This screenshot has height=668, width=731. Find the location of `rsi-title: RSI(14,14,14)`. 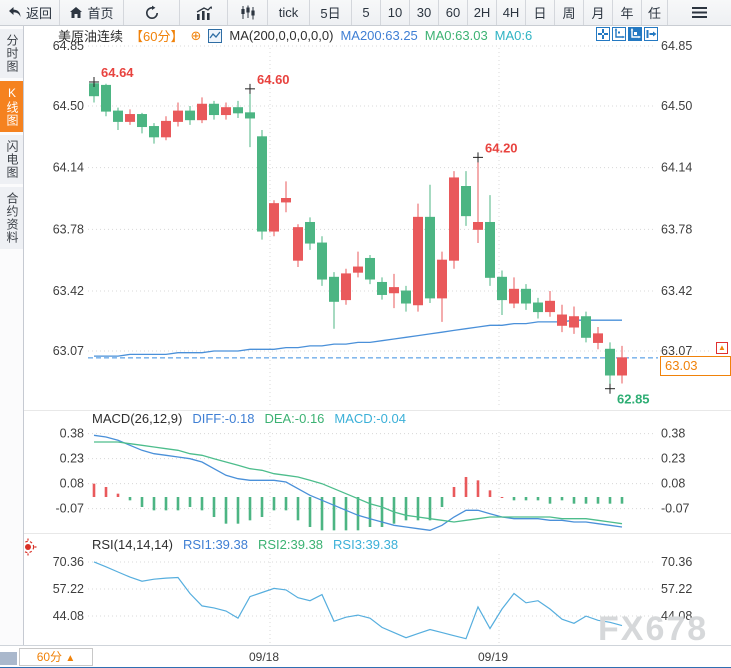

rsi-title: RSI(14,14,14) is located at coordinates (132, 544).